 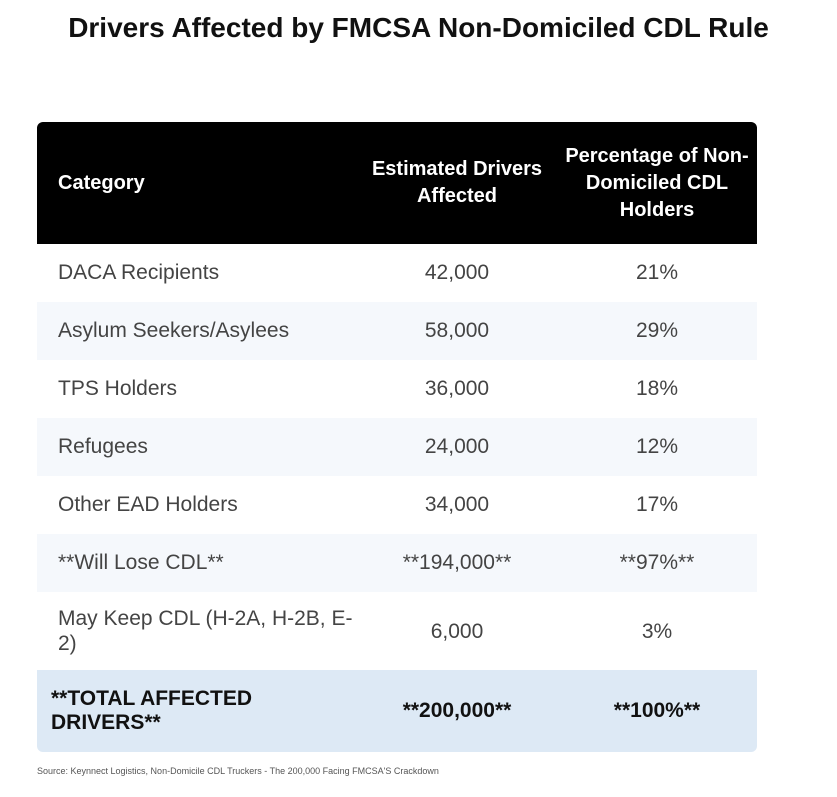 I want to click on cell-percentage: 29%, so click(x=657, y=331).